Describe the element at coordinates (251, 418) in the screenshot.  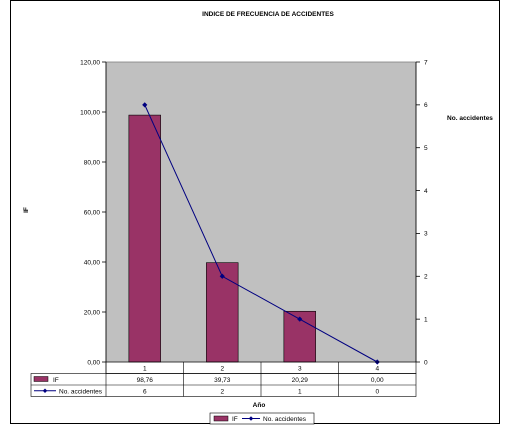
I see `legend-key-marker` at that location.